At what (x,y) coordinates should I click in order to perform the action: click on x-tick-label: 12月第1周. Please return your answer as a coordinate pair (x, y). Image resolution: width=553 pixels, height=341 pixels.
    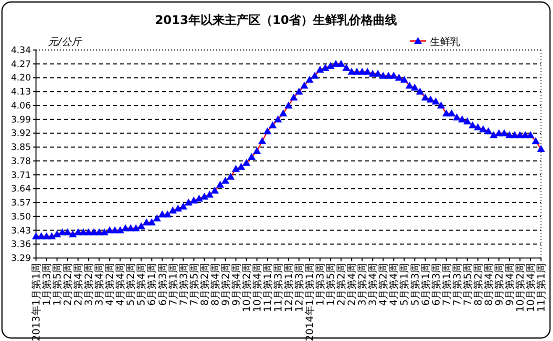
    Looking at the image, I should click on (289, 287).